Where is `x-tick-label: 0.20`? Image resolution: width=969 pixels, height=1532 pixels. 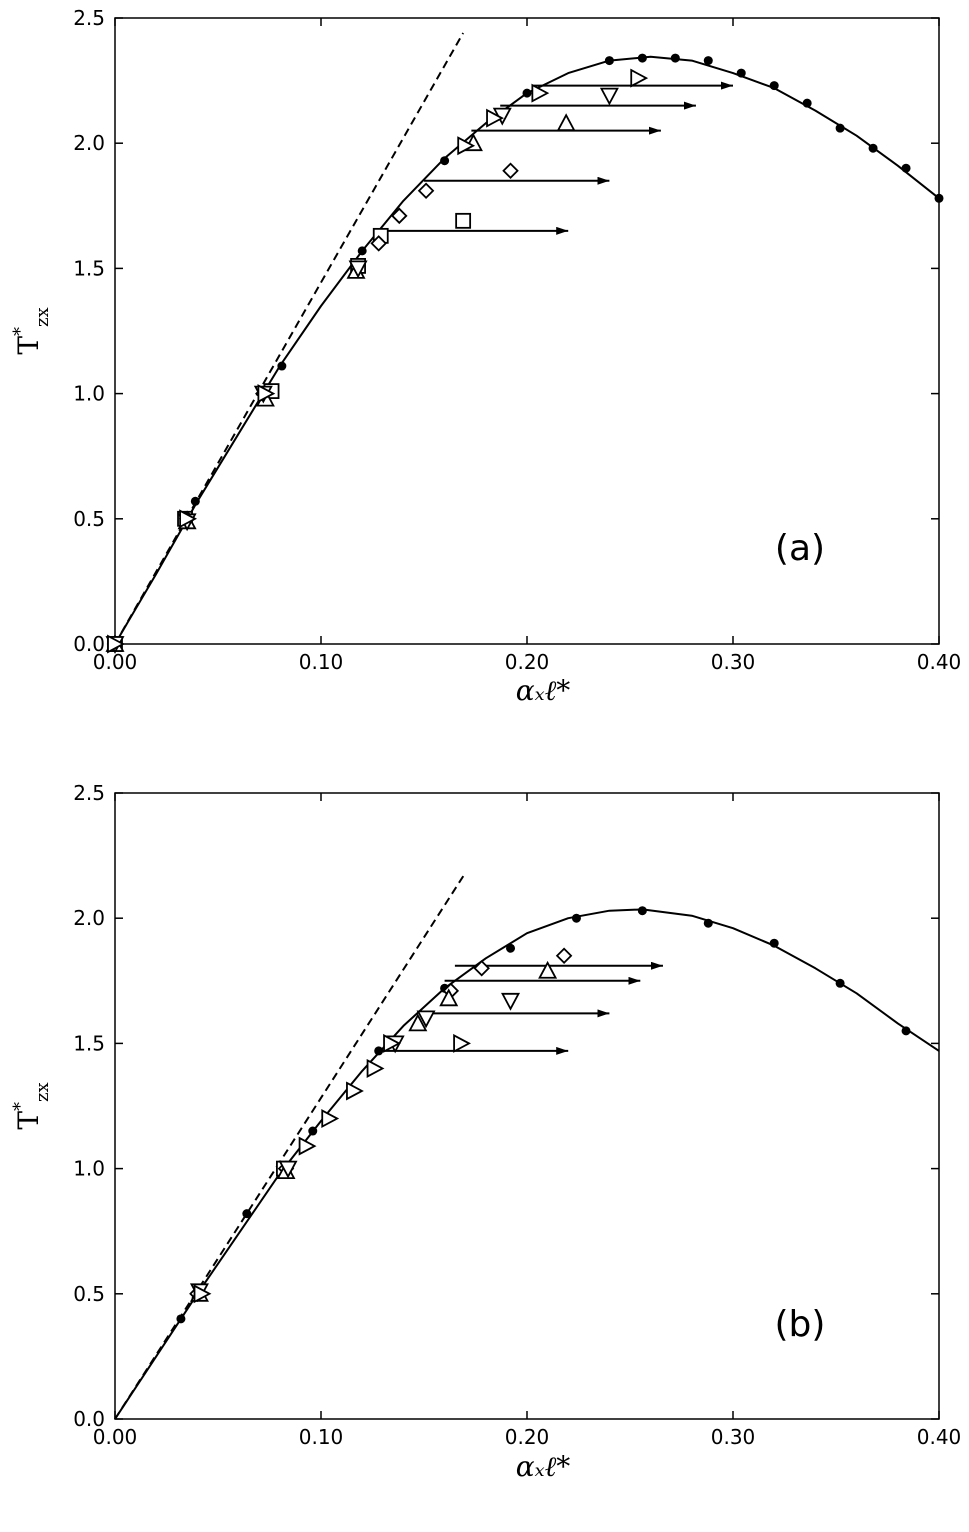 x-tick-label: 0.20 is located at coordinates (527, 1437).